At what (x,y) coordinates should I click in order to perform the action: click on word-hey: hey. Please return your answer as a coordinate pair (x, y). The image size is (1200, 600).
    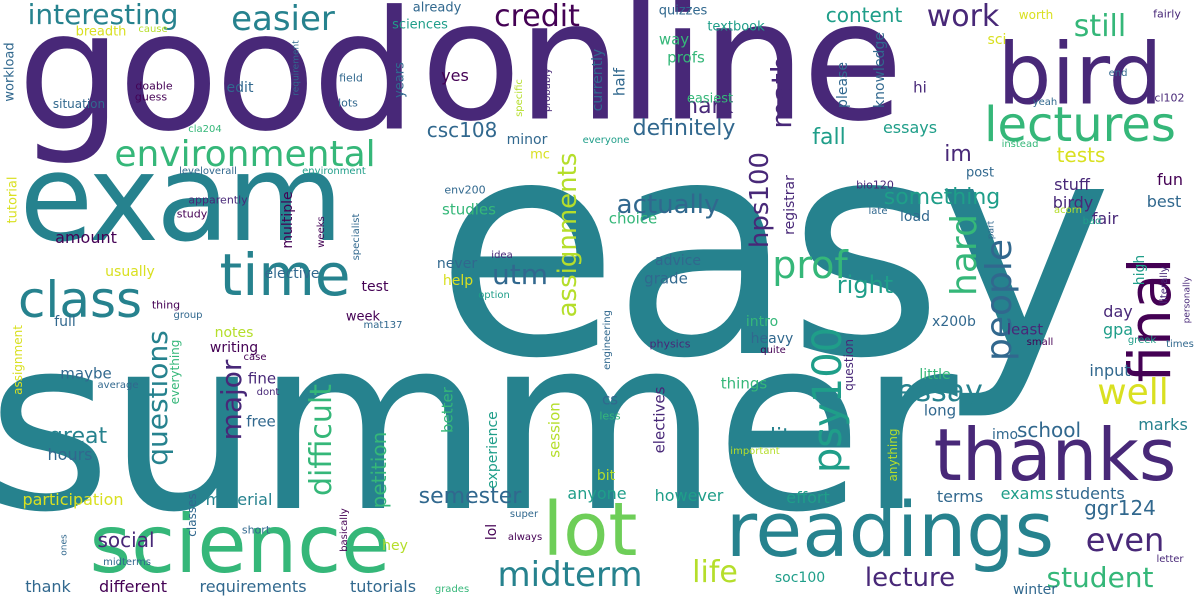
    Looking at the image, I should click on (395, 546).